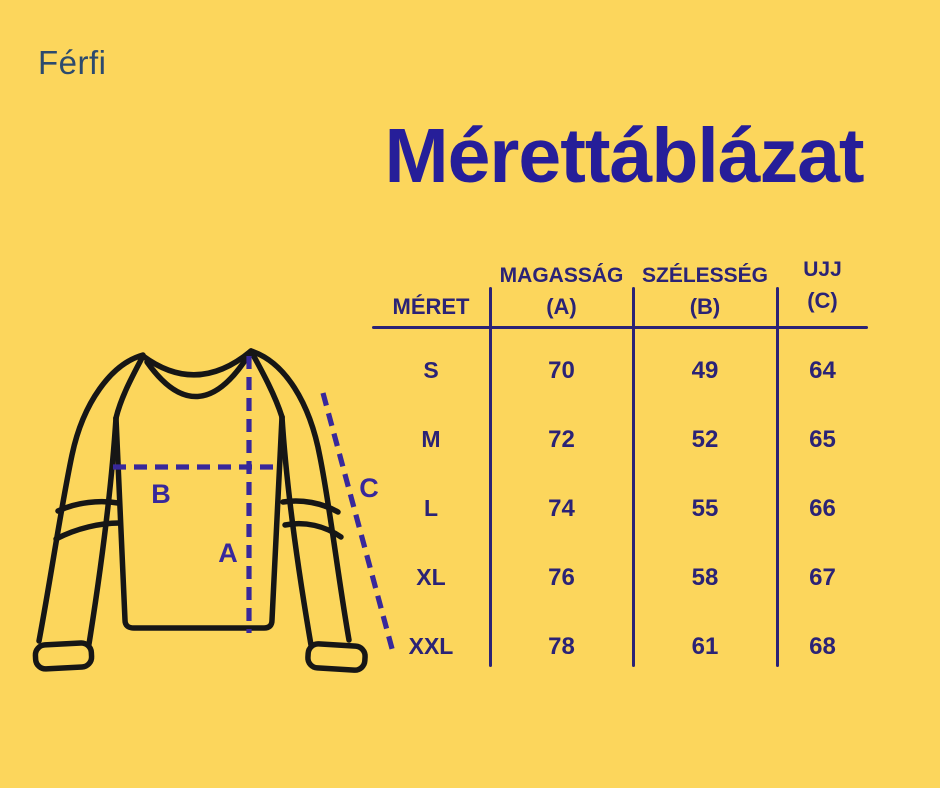  I want to click on cell-sleeve: 64, so click(822, 370).